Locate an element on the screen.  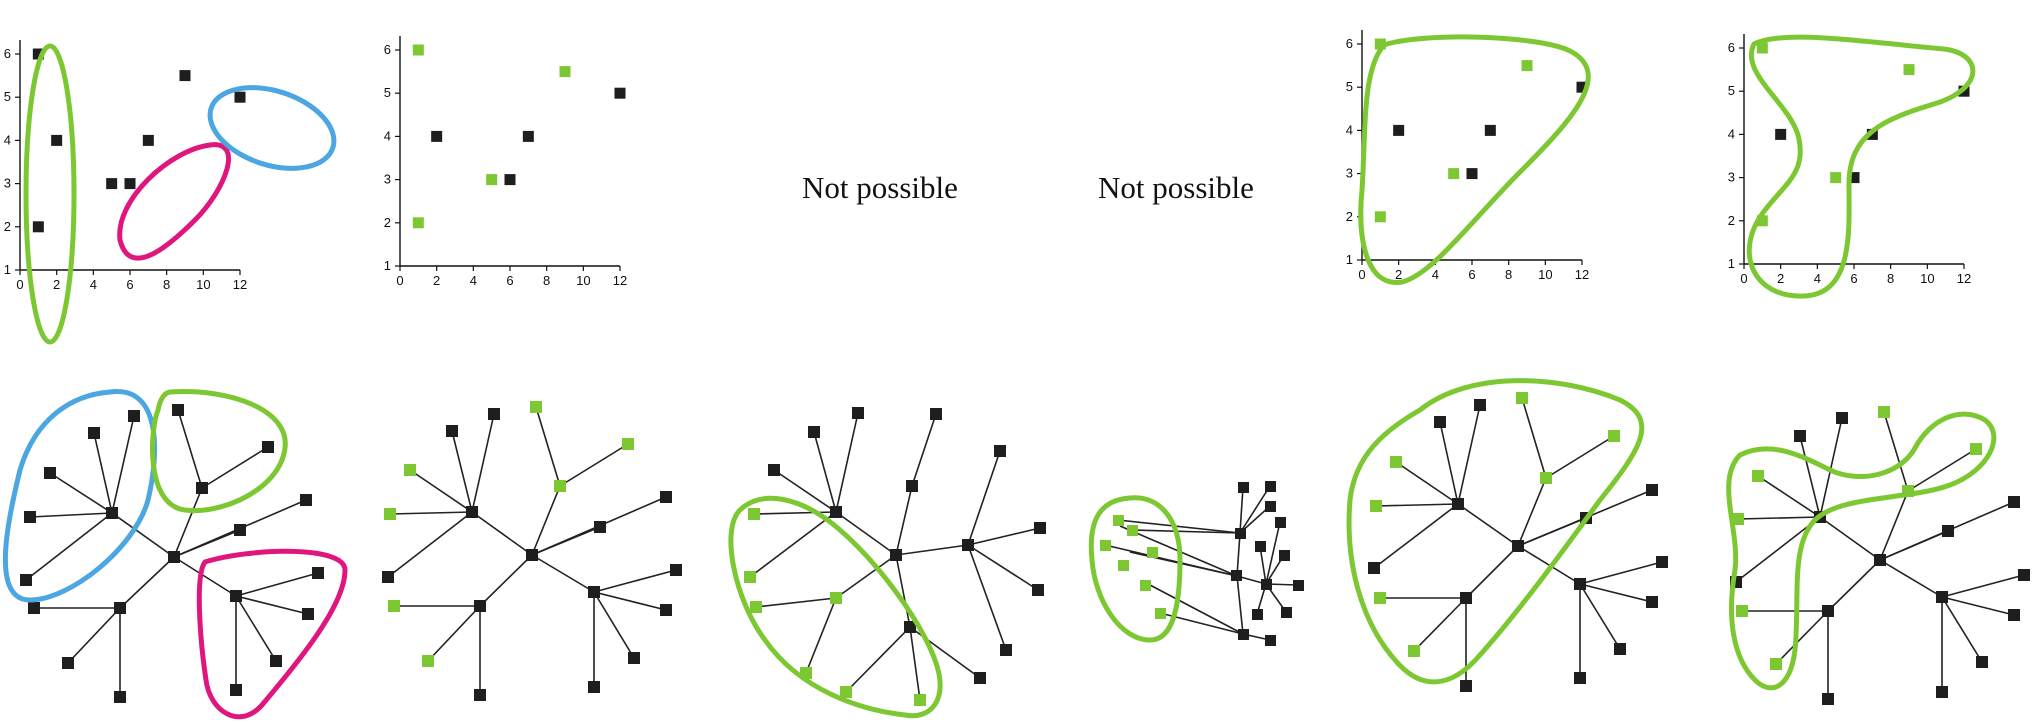
tree-graph-clusters is located at coordinates (175, 554).